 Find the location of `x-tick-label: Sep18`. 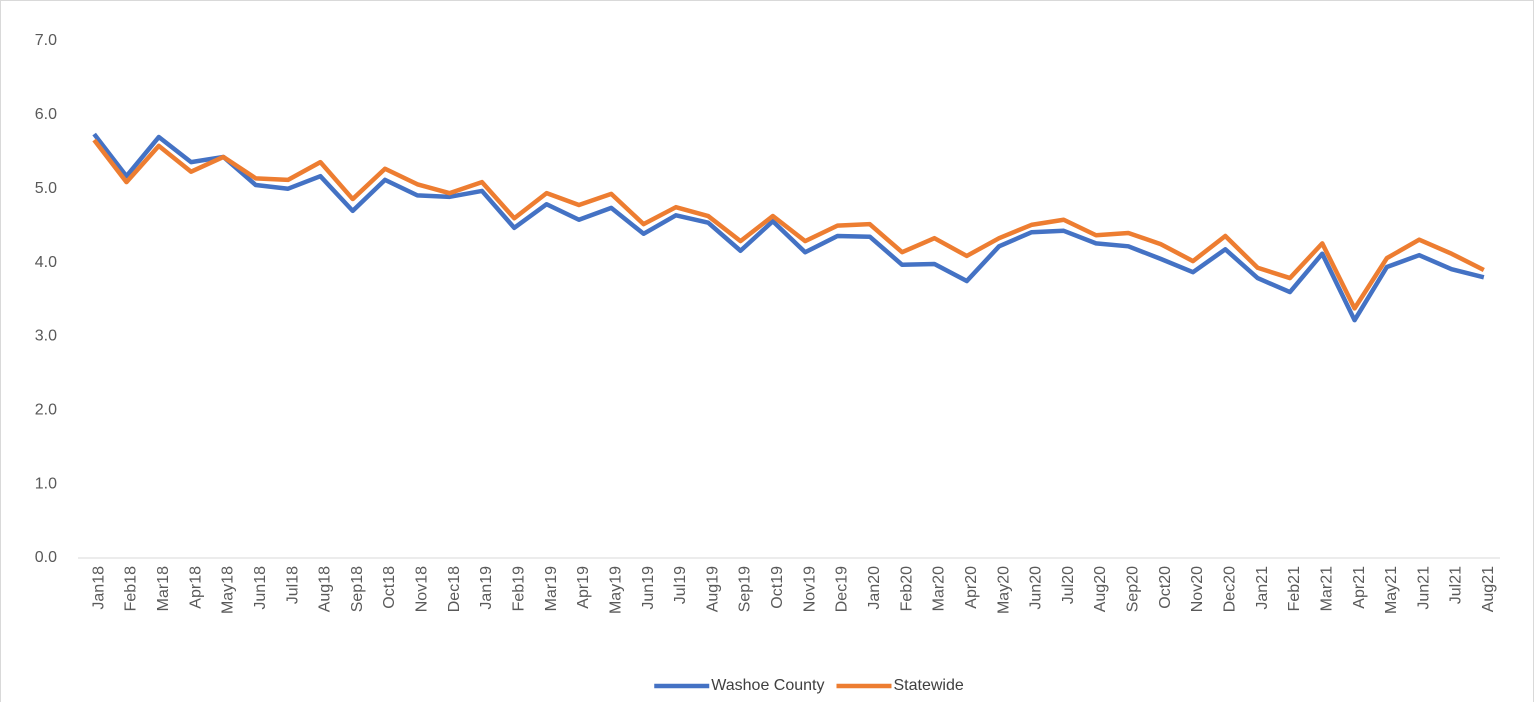

x-tick-label: Sep18 is located at coordinates (357, 589).